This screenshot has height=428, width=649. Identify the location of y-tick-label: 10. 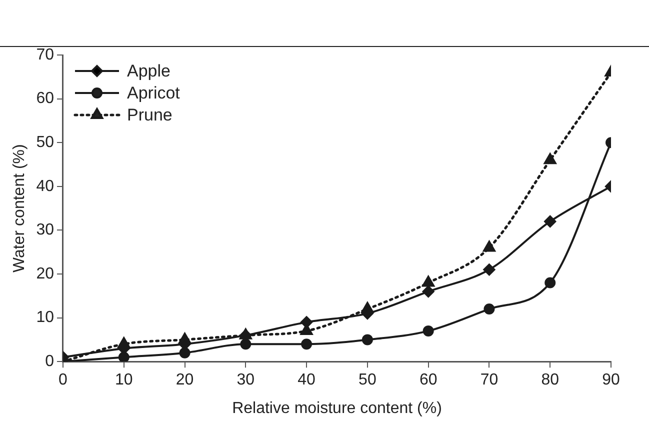
(45, 317).